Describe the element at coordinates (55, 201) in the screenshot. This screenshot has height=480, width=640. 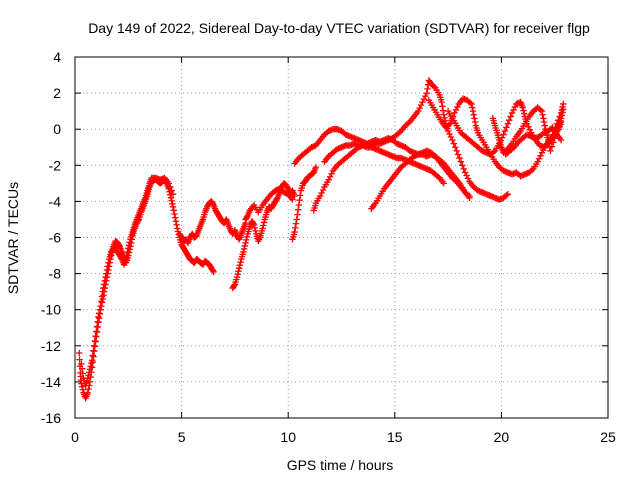
I see `y-tick-label: -4` at that location.